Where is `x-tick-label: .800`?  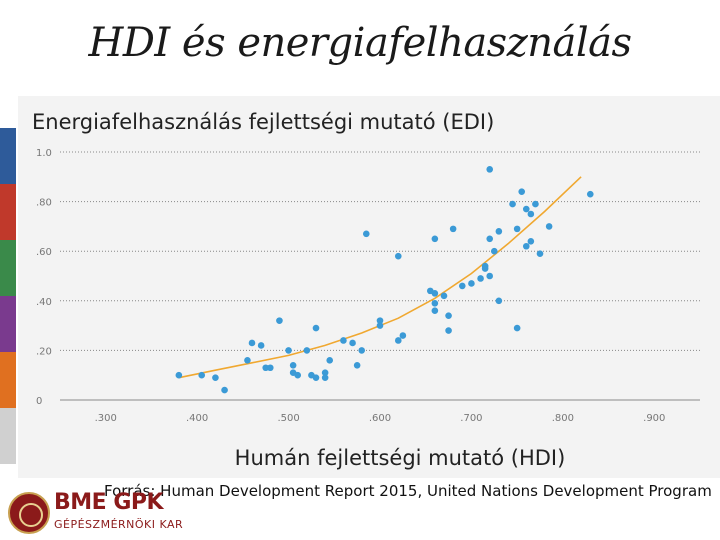 x-tick-label: .800 is located at coordinates (563, 418).